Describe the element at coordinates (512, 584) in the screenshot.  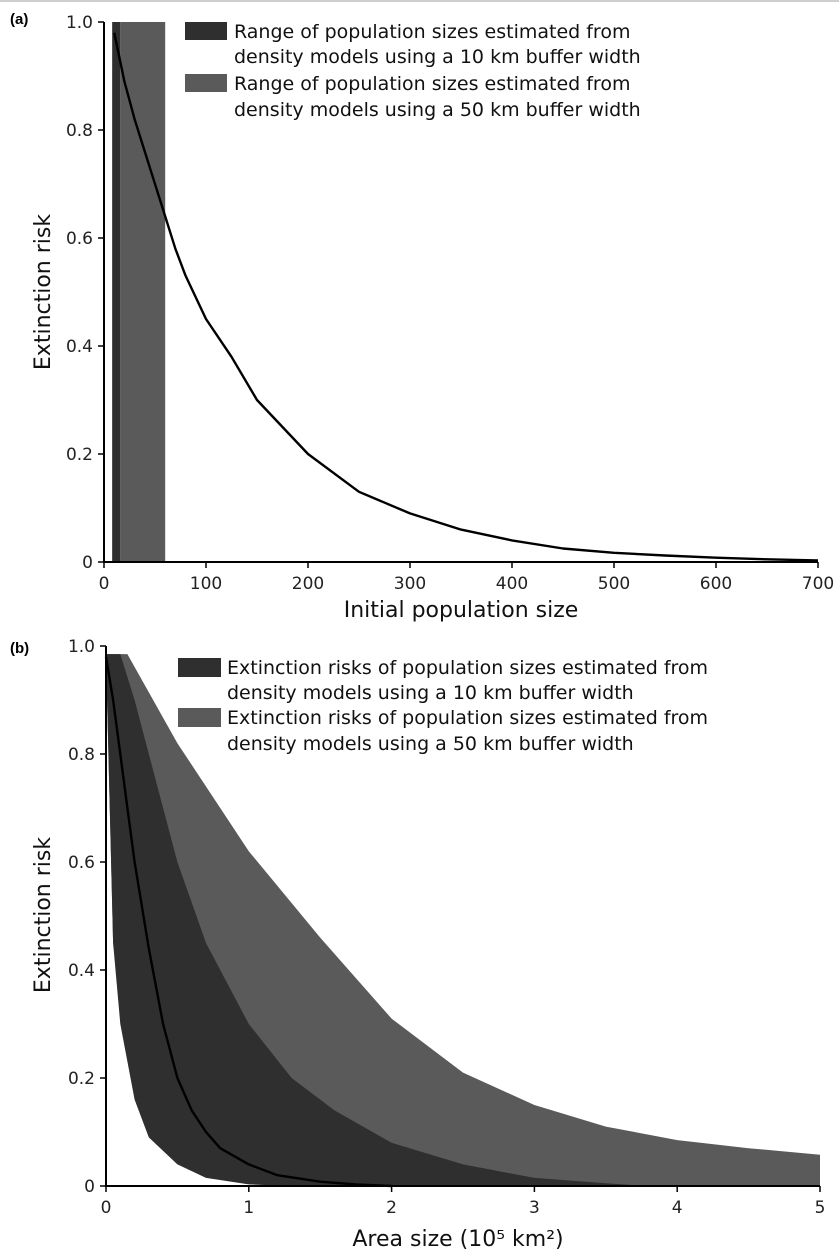
I see `x-tick-label: 400` at that location.